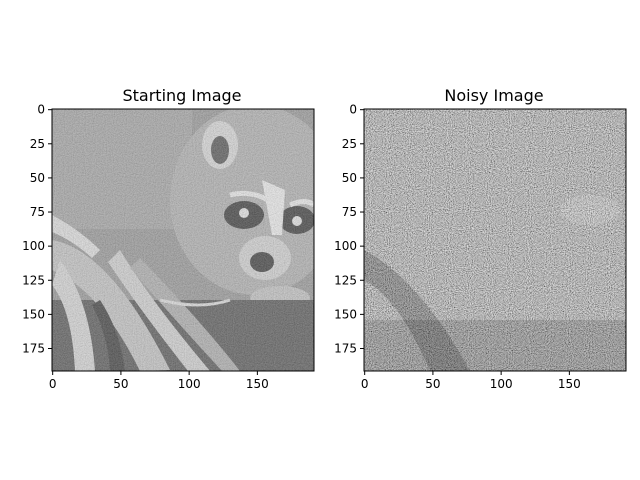 The image size is (640, 480). What do you see at coordinates (365, 384) in the screenshot?
I see `noisy-image-xtick-label: 0` at bounding box center [365, 384].